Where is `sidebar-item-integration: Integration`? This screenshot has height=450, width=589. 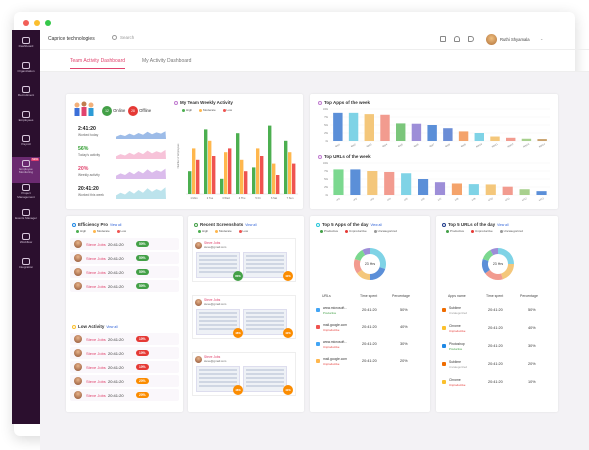 sidebar-item-integration: Integration is located at coordinates (26, 268).